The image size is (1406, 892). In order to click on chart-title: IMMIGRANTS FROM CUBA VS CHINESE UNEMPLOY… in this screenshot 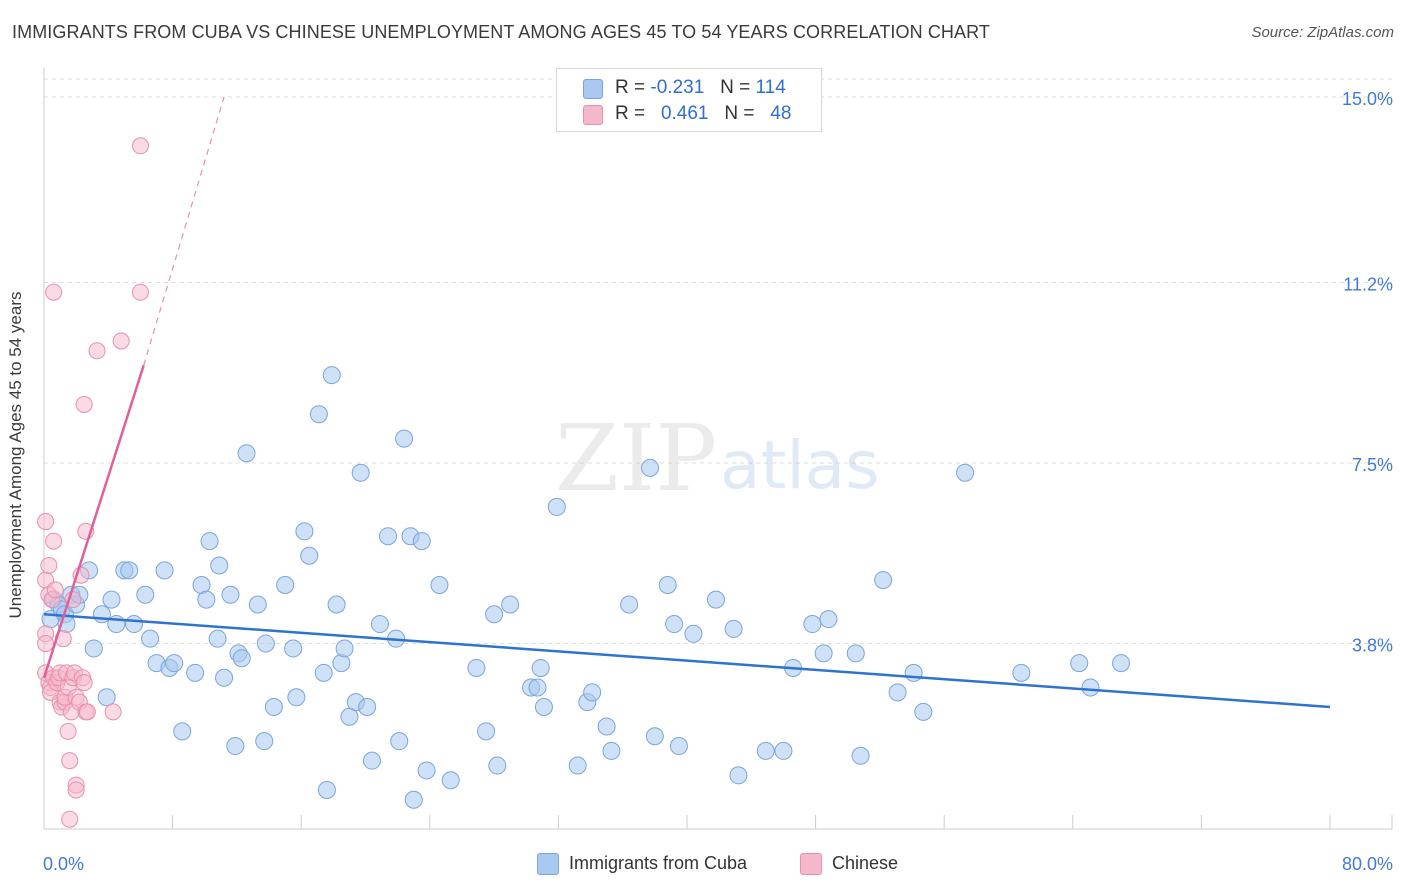, I will do `click(501, 32)`.